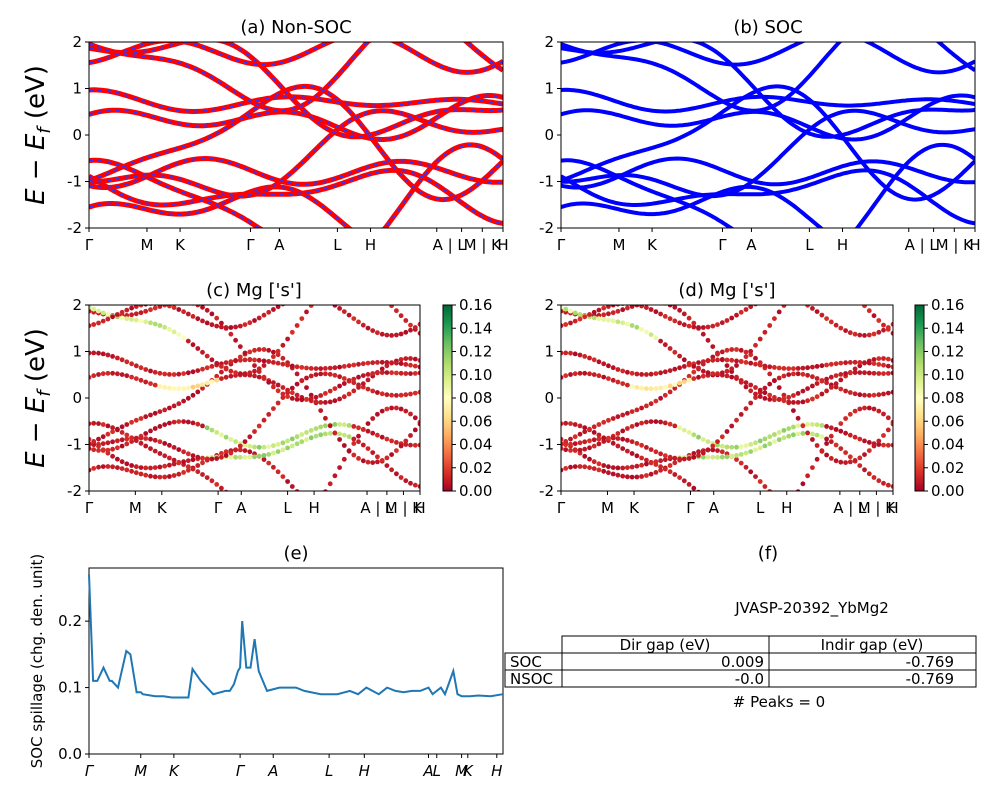  Describe the element at coordinates (254, 398) in the screenshot. I see `points-c` at that location.